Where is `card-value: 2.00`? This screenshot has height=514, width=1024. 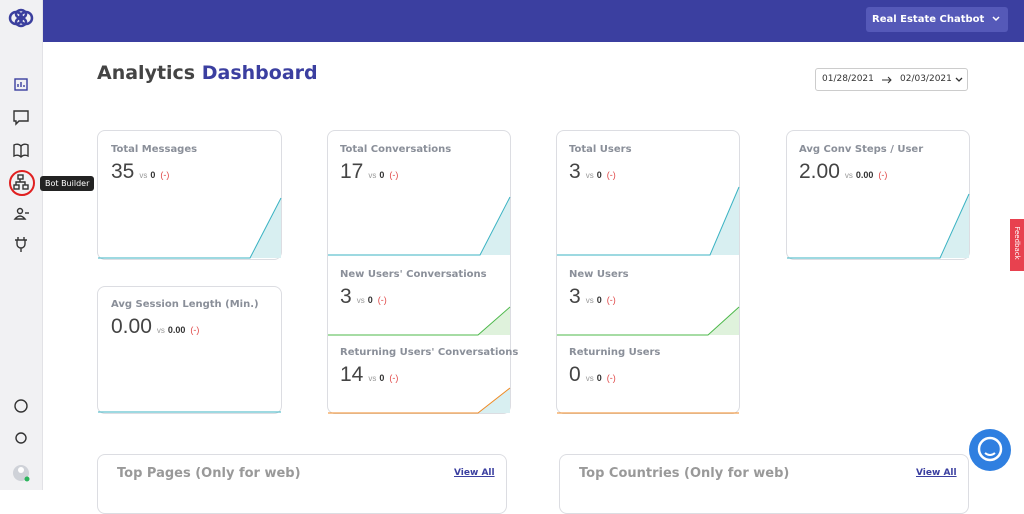 card-value: 2.00 is located at coordinates (819, 171).